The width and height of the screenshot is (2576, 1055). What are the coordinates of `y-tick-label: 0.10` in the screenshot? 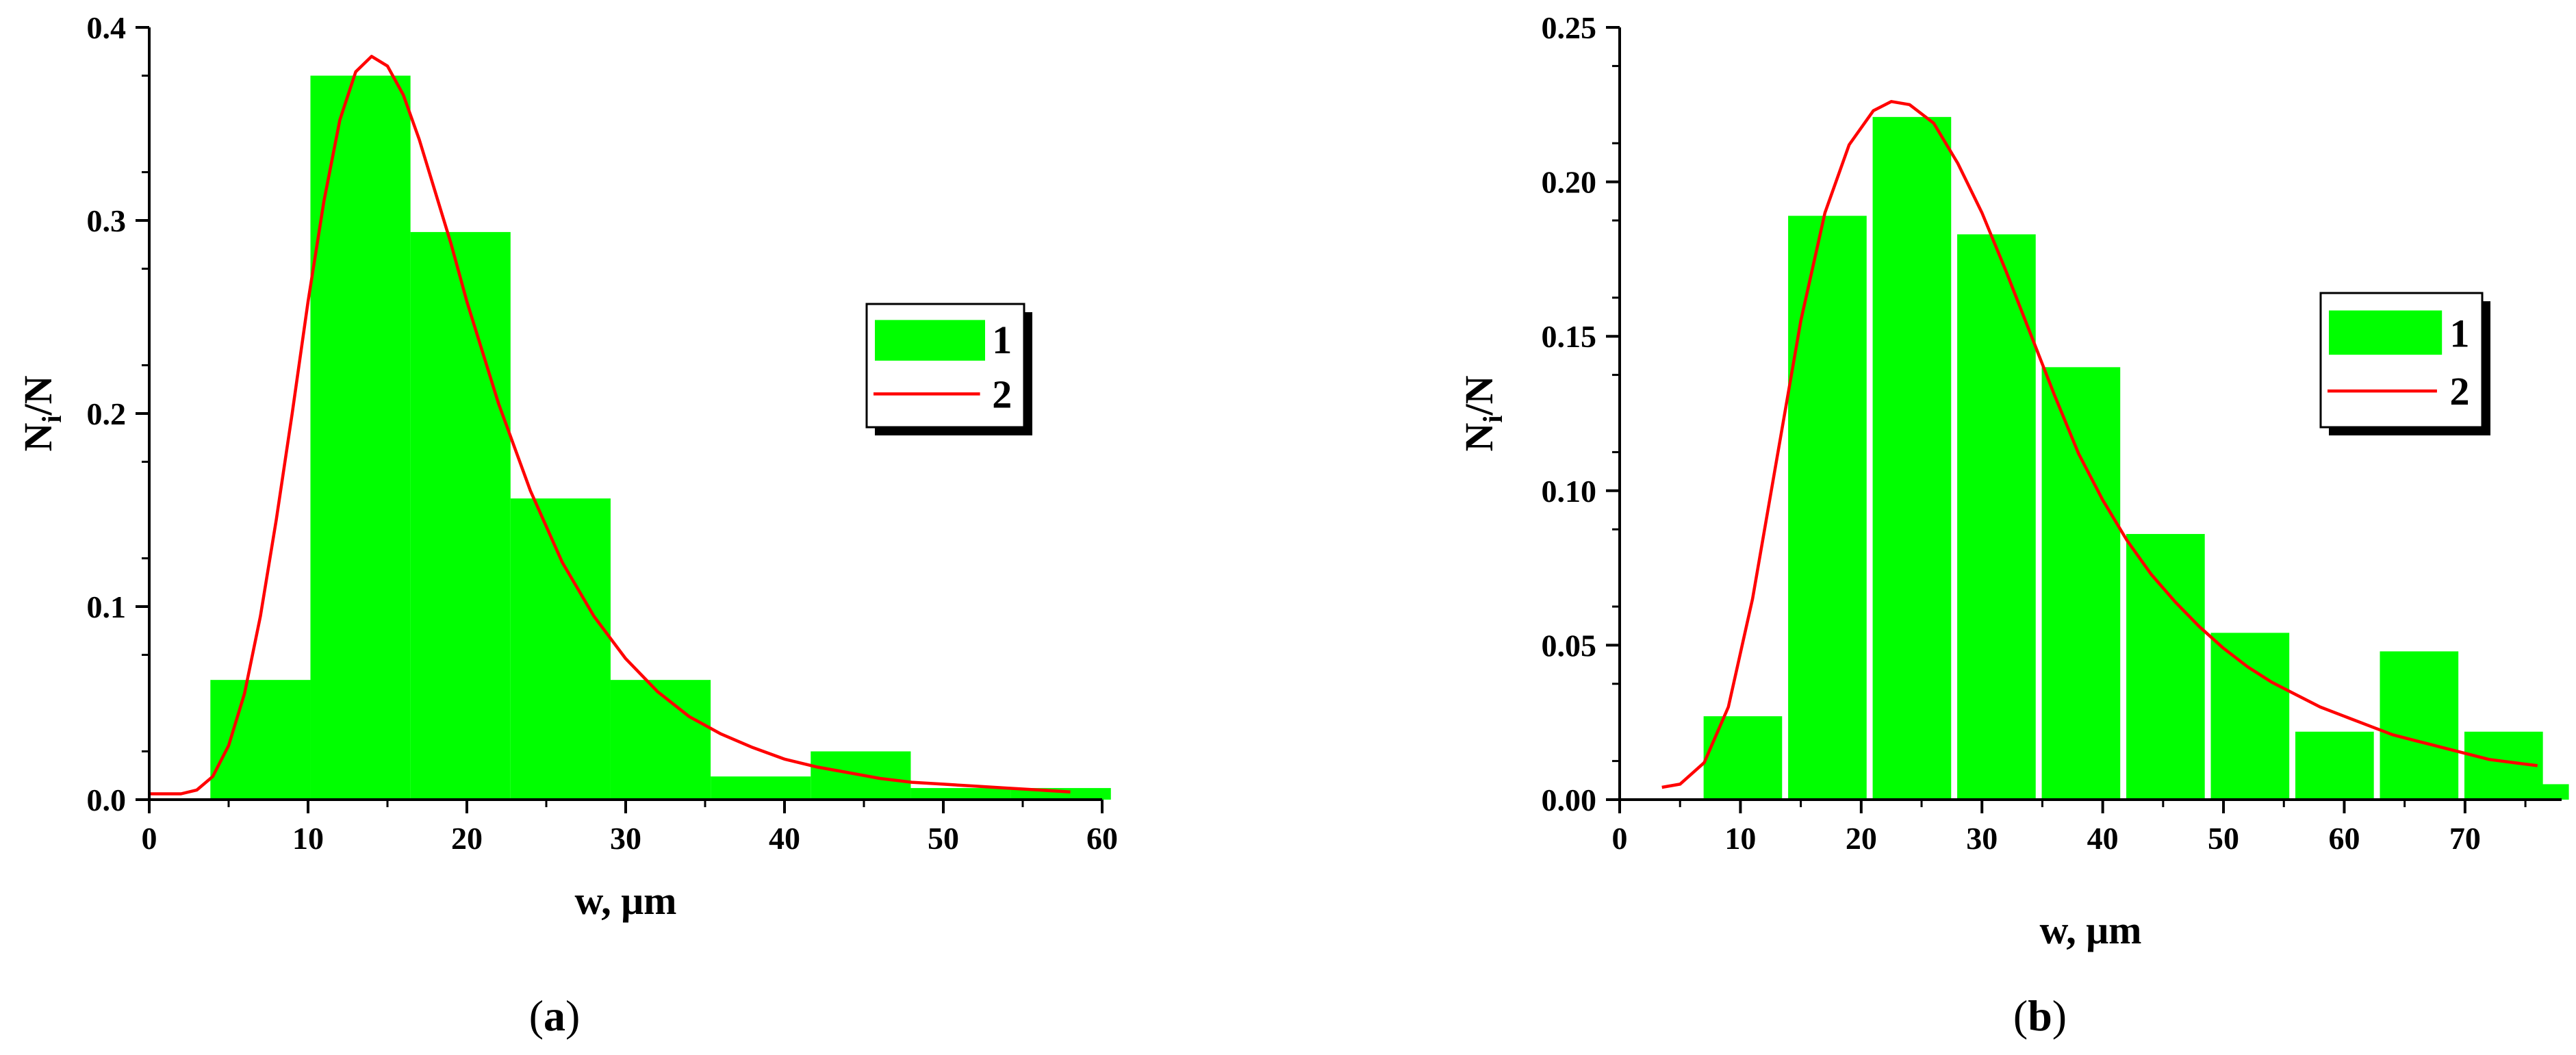 It's located at (1570, 492).